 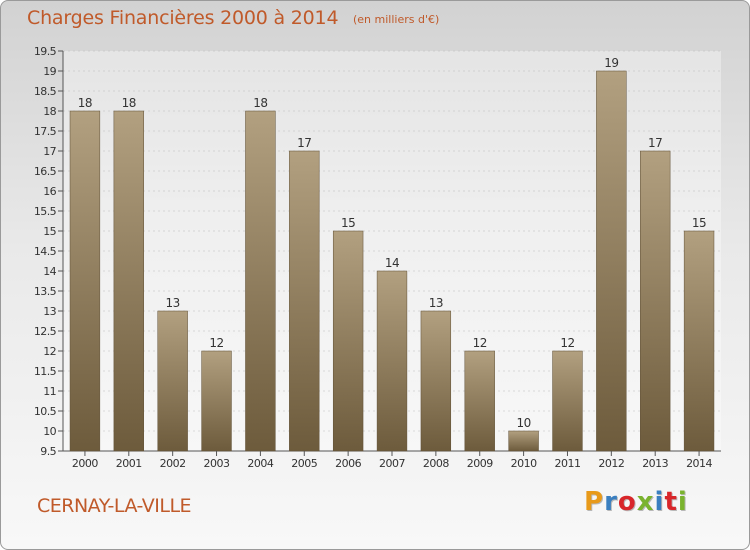 What do you see at coordinates (611, 502) in the screenshot?
I see `logo-letter: r` at bounding box center [611, 502].